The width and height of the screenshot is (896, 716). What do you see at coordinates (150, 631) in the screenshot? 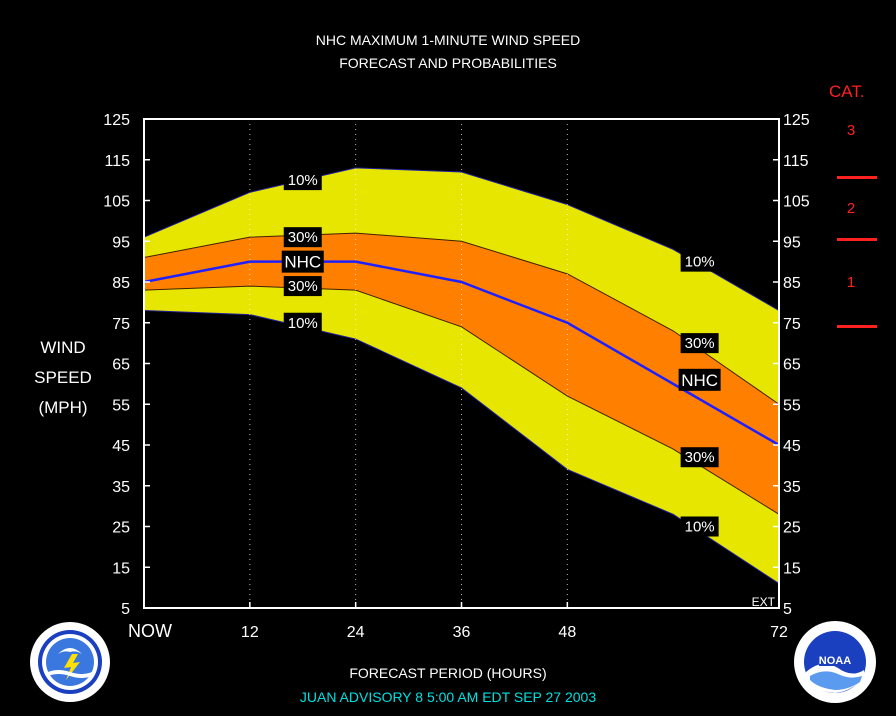
I see `x-tick-label-now: NOW` at bounding box center [150, 631].